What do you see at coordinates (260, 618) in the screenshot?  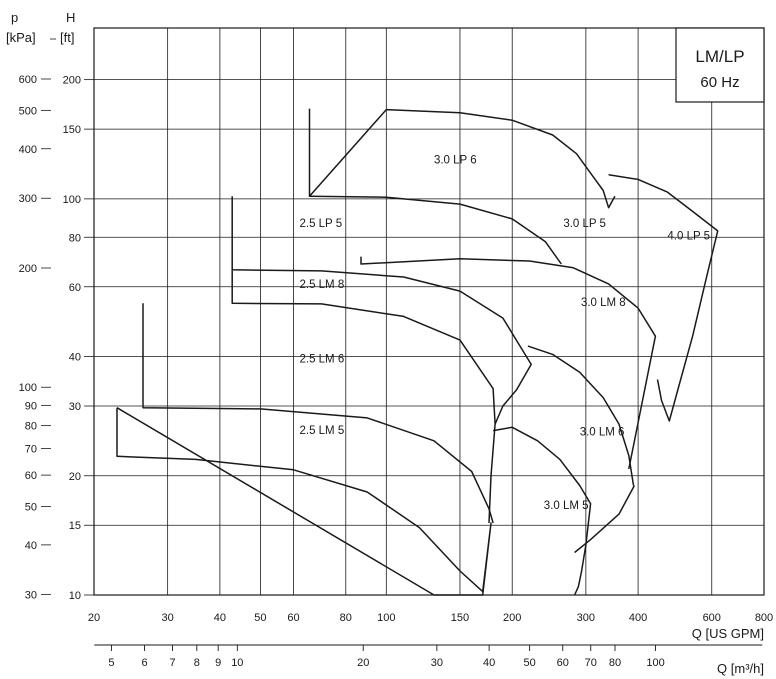 I see `x-tick-label-50: 50` at bounding box center [260, 618].